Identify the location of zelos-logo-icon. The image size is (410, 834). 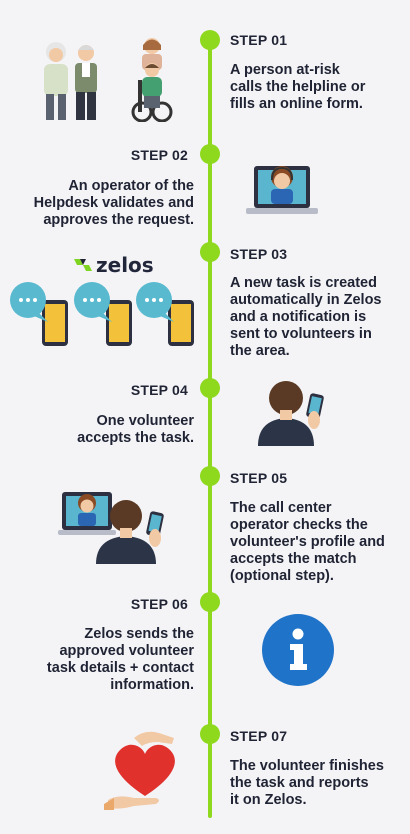
(83, 265).